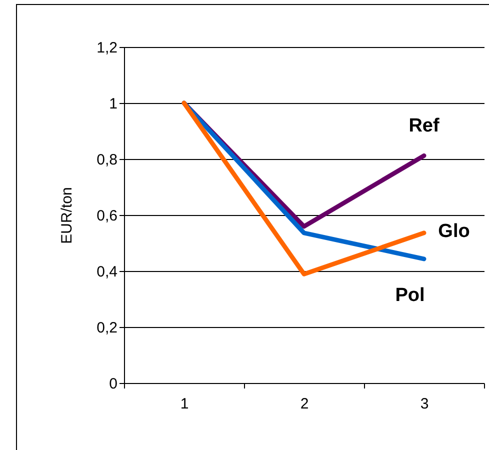 The image size is (489, 450). What do you see at coordinates (107, 48) in the screenshot?
I see `y-tick-label: 1,2` at bounding box center [107, 48].